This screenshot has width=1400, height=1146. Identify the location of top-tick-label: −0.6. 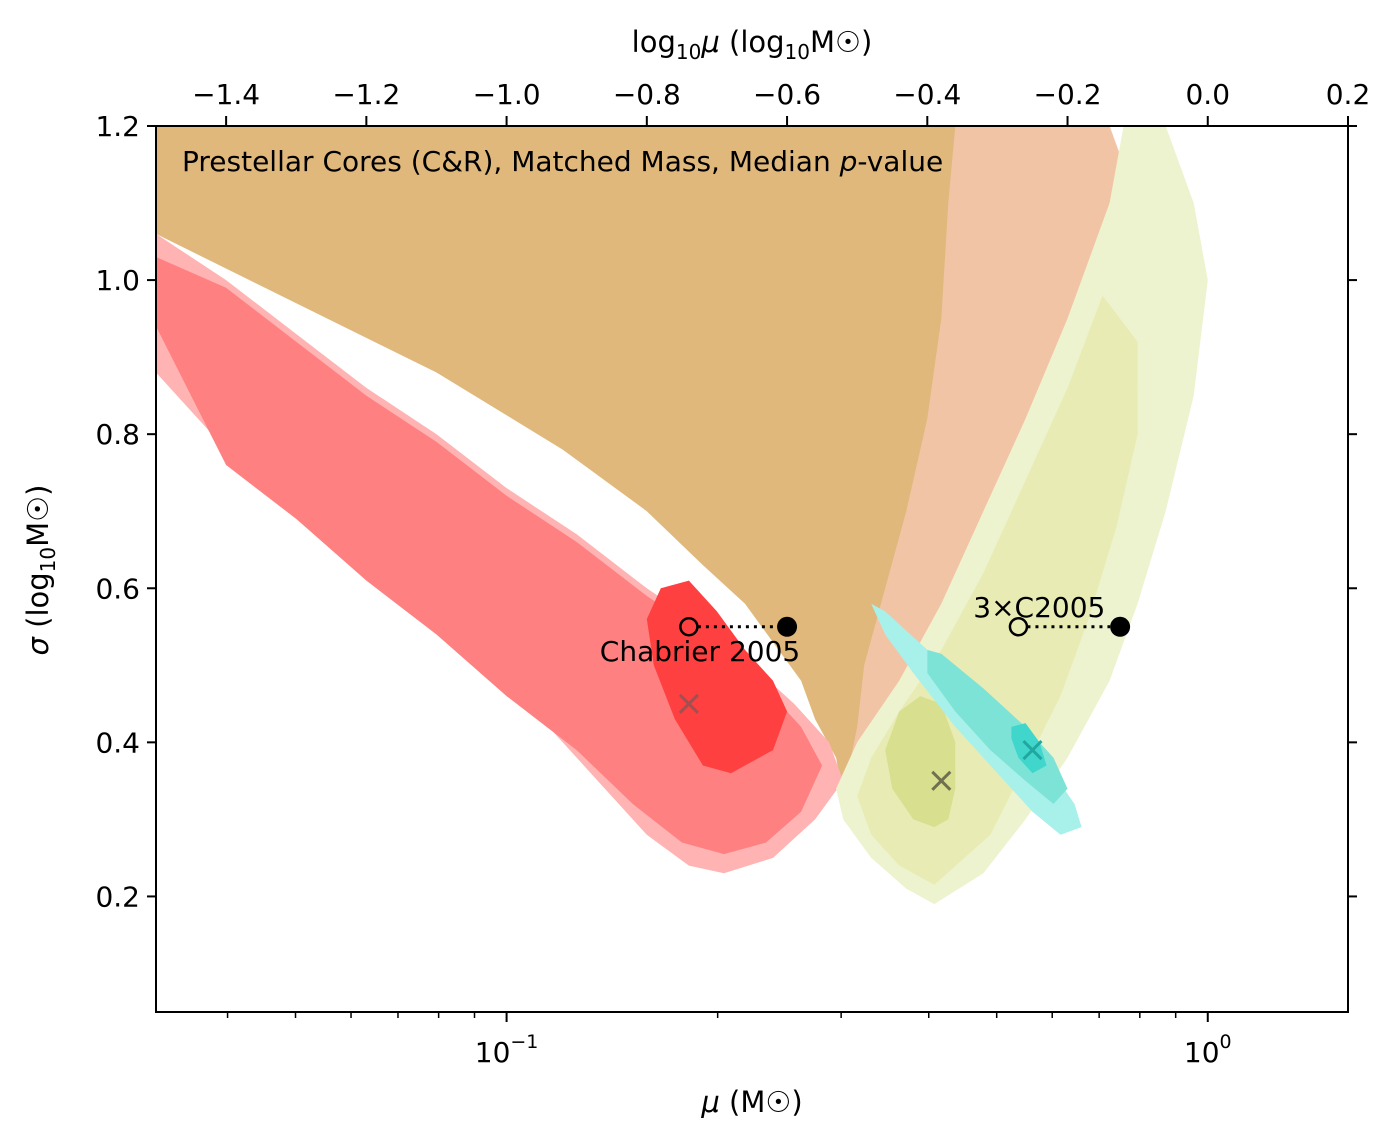
(787, 94).